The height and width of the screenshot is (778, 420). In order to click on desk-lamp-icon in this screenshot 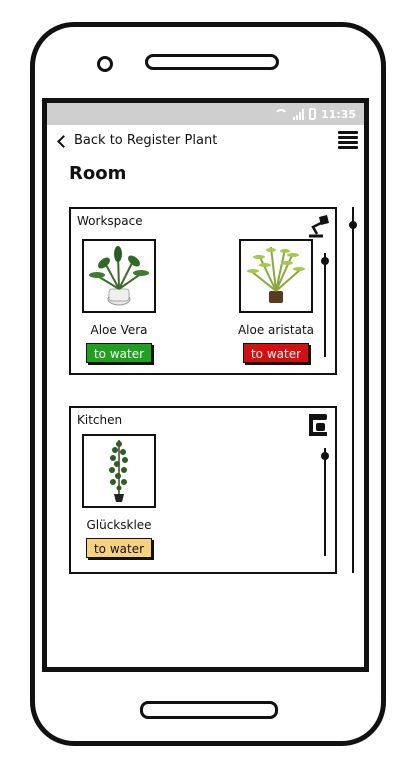, I will do `click(319, 226)`.